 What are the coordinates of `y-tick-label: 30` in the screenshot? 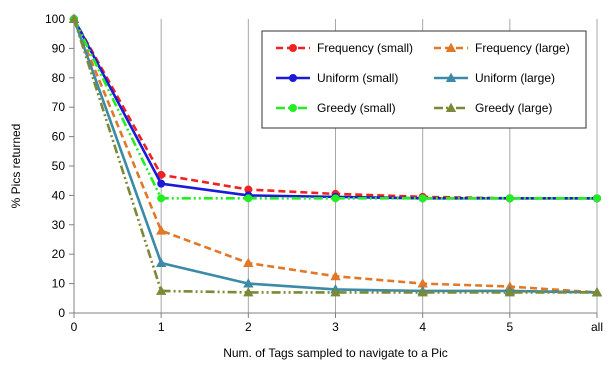 It's located at (59, 225).